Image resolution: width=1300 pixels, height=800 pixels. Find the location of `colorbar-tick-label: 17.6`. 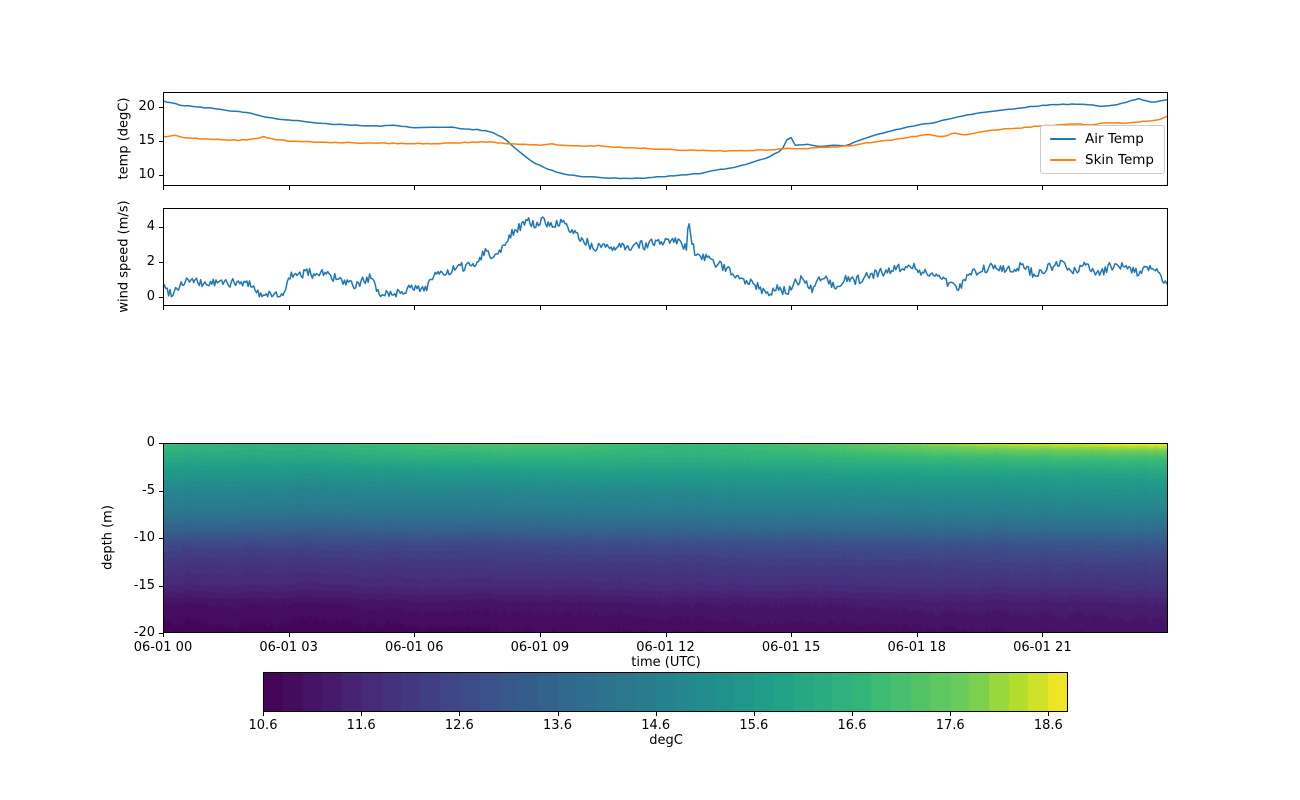

colorbar-tick-label: 17.6 is located at coordinates (950, 725).